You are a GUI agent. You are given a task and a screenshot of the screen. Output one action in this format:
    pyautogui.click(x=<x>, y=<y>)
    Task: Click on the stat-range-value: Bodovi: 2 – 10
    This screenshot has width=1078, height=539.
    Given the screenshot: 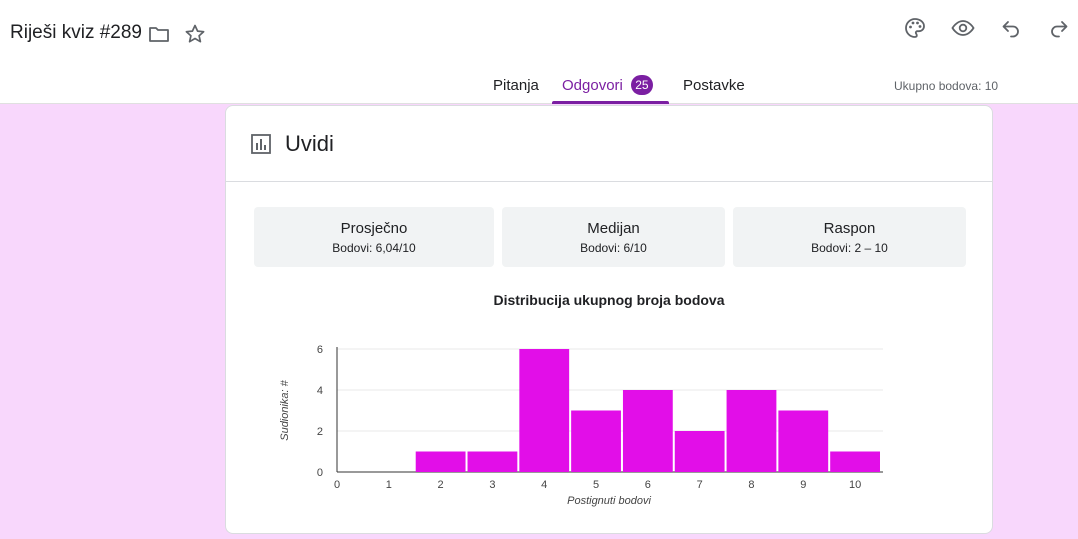 What is the action you would take?
    pyautogui.click(x=849, y=248)
    